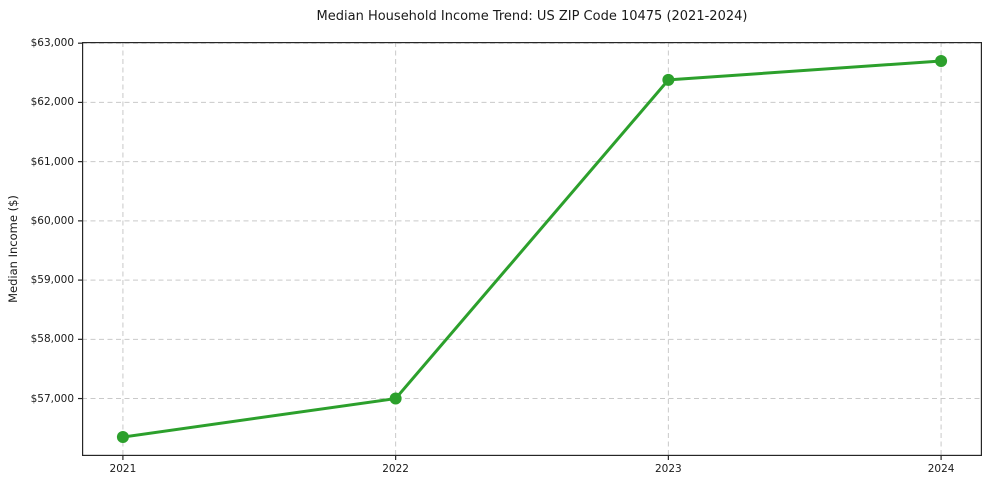 The width and height of the screenshot is (989, 490). Describe the element at coordinates (52, 43) in the screenshot. I see `y-tick-label: $63,000` at that location.